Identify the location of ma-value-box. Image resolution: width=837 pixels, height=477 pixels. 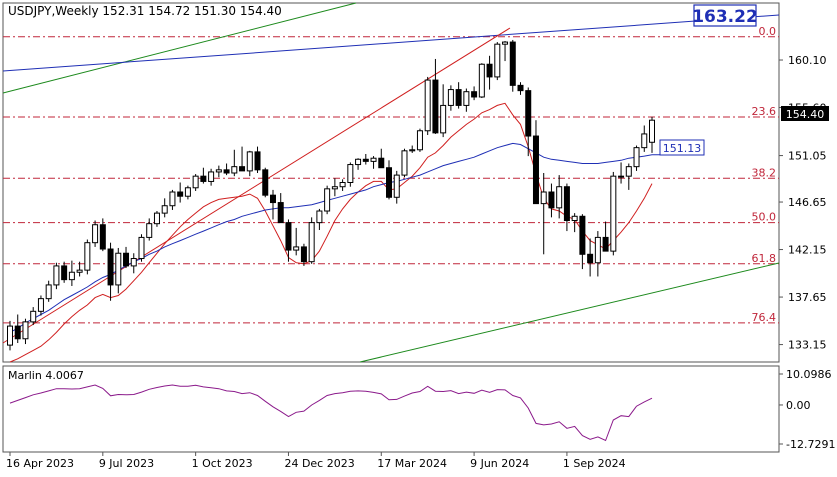
(682, 147).